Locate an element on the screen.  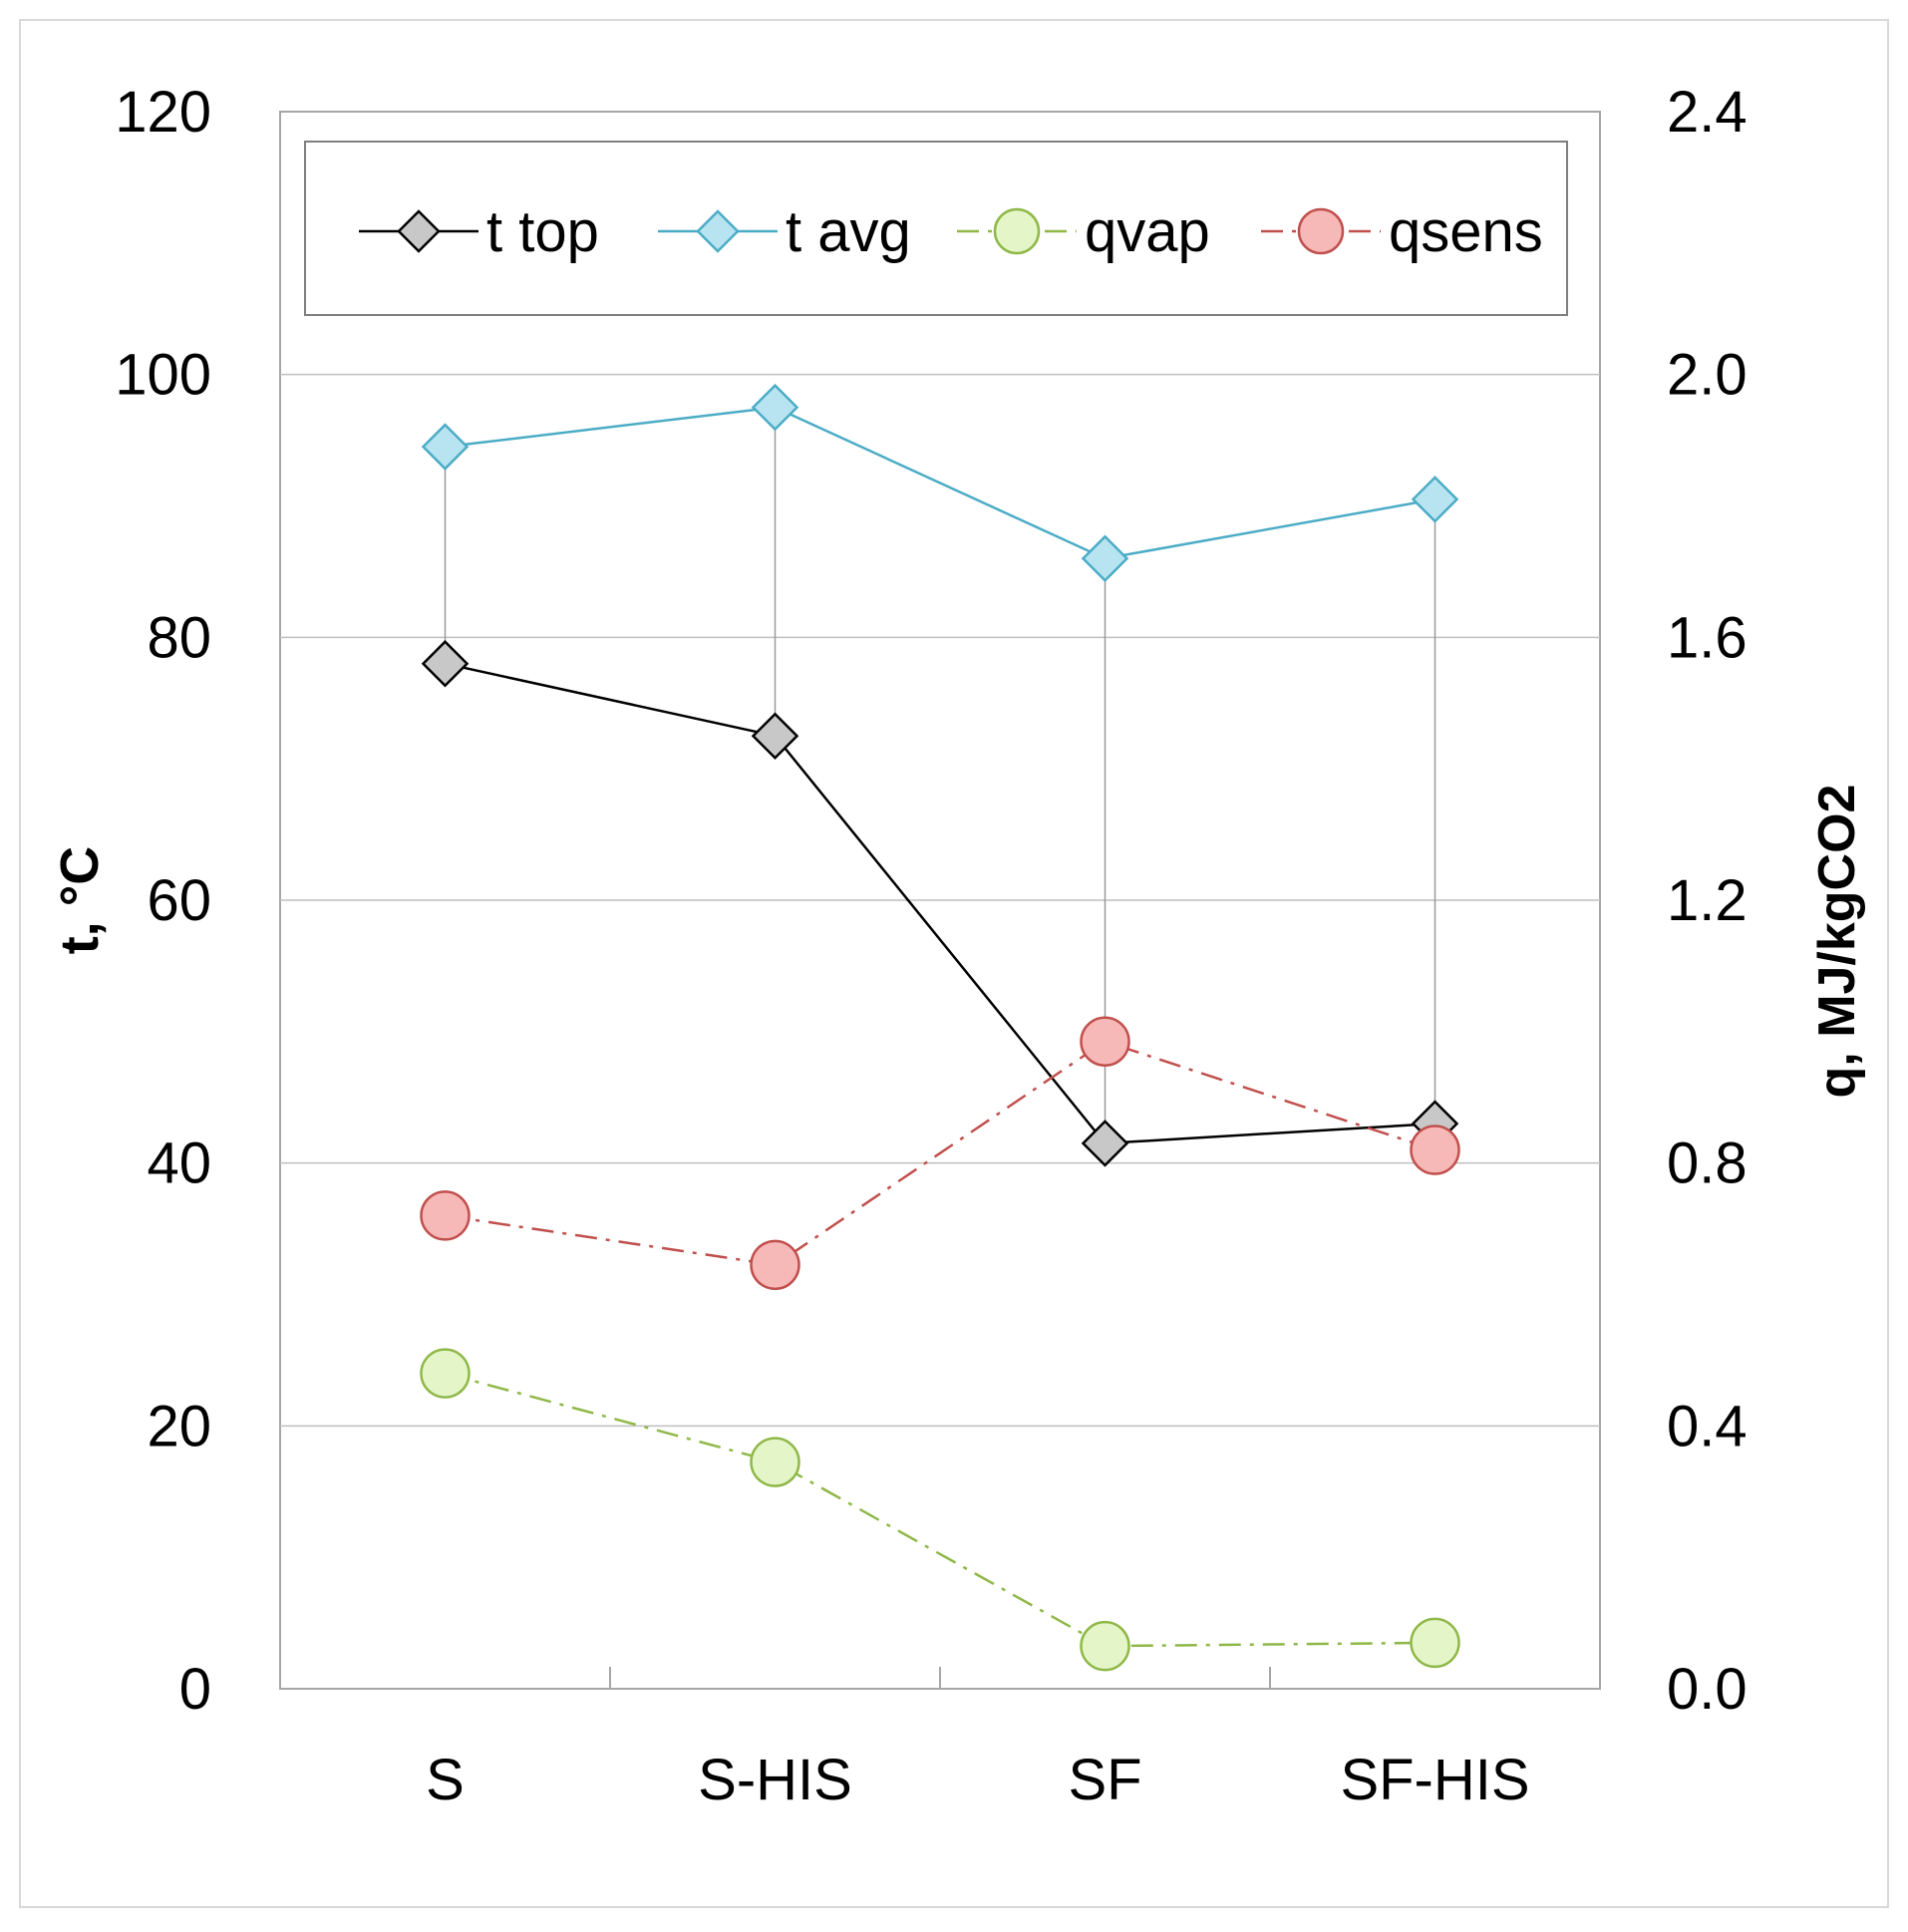
right-tick-label: 0.0 is located at coordinates (1708, 1689).